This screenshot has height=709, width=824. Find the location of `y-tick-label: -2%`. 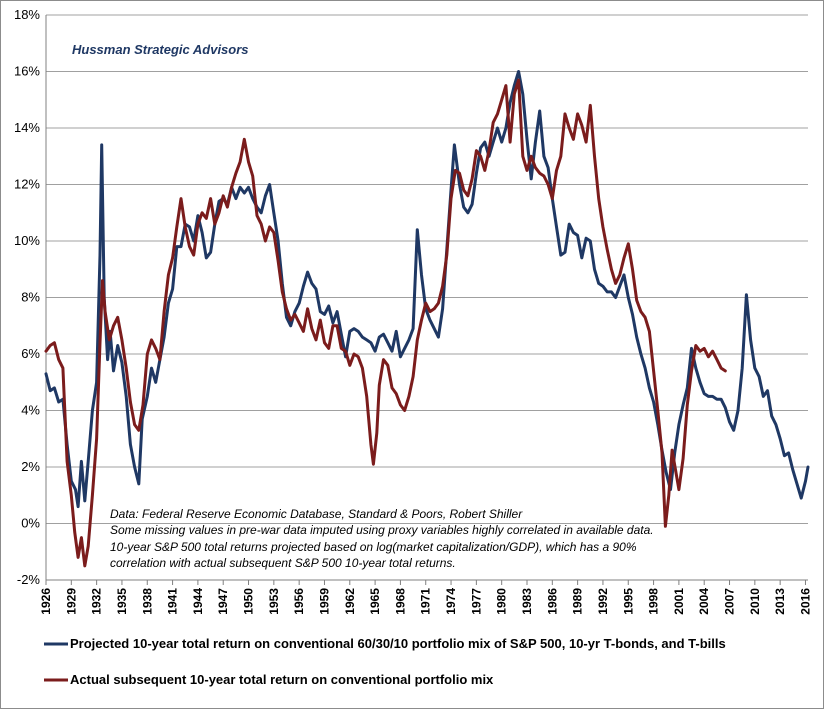

y-tick-label: -2% is located at coordinates (29, 579).